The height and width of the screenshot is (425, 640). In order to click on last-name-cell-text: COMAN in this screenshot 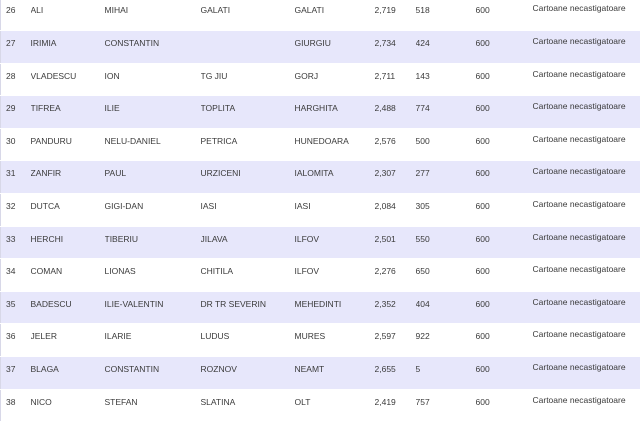, I will do `click(46, 271)`.